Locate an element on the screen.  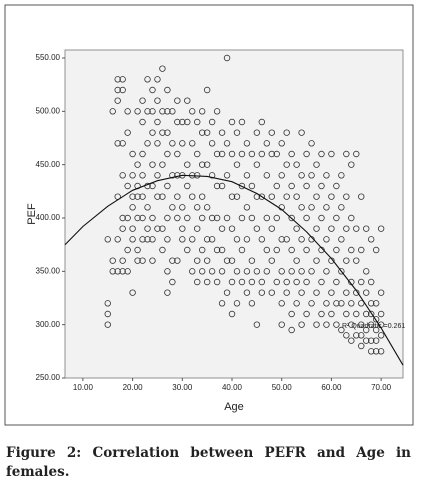
y-tick-label: 400.00 is located at coordinates (48, 217).